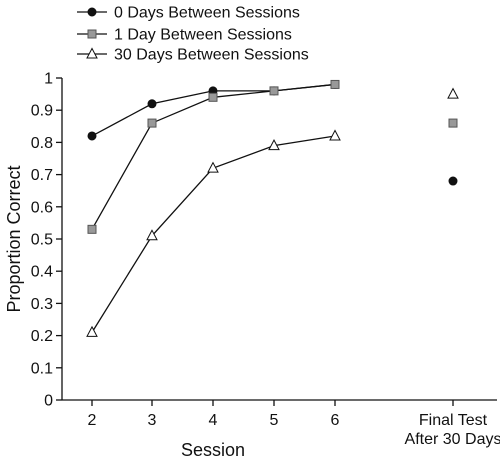  I want to click on y-tick-label: 0.2, so click(42, 336).